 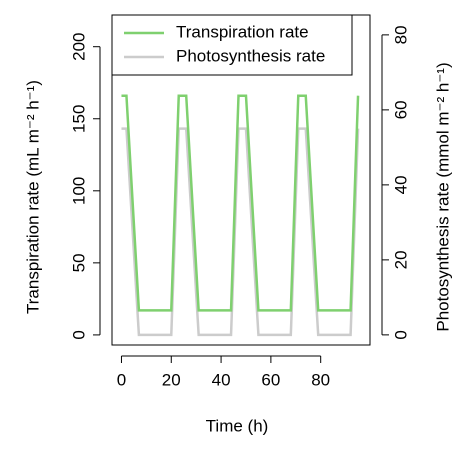 What do you see at coordinates (171, 379) in the screenshot?
I see `x-tick-label: 20` at bounding box center [171, 379].